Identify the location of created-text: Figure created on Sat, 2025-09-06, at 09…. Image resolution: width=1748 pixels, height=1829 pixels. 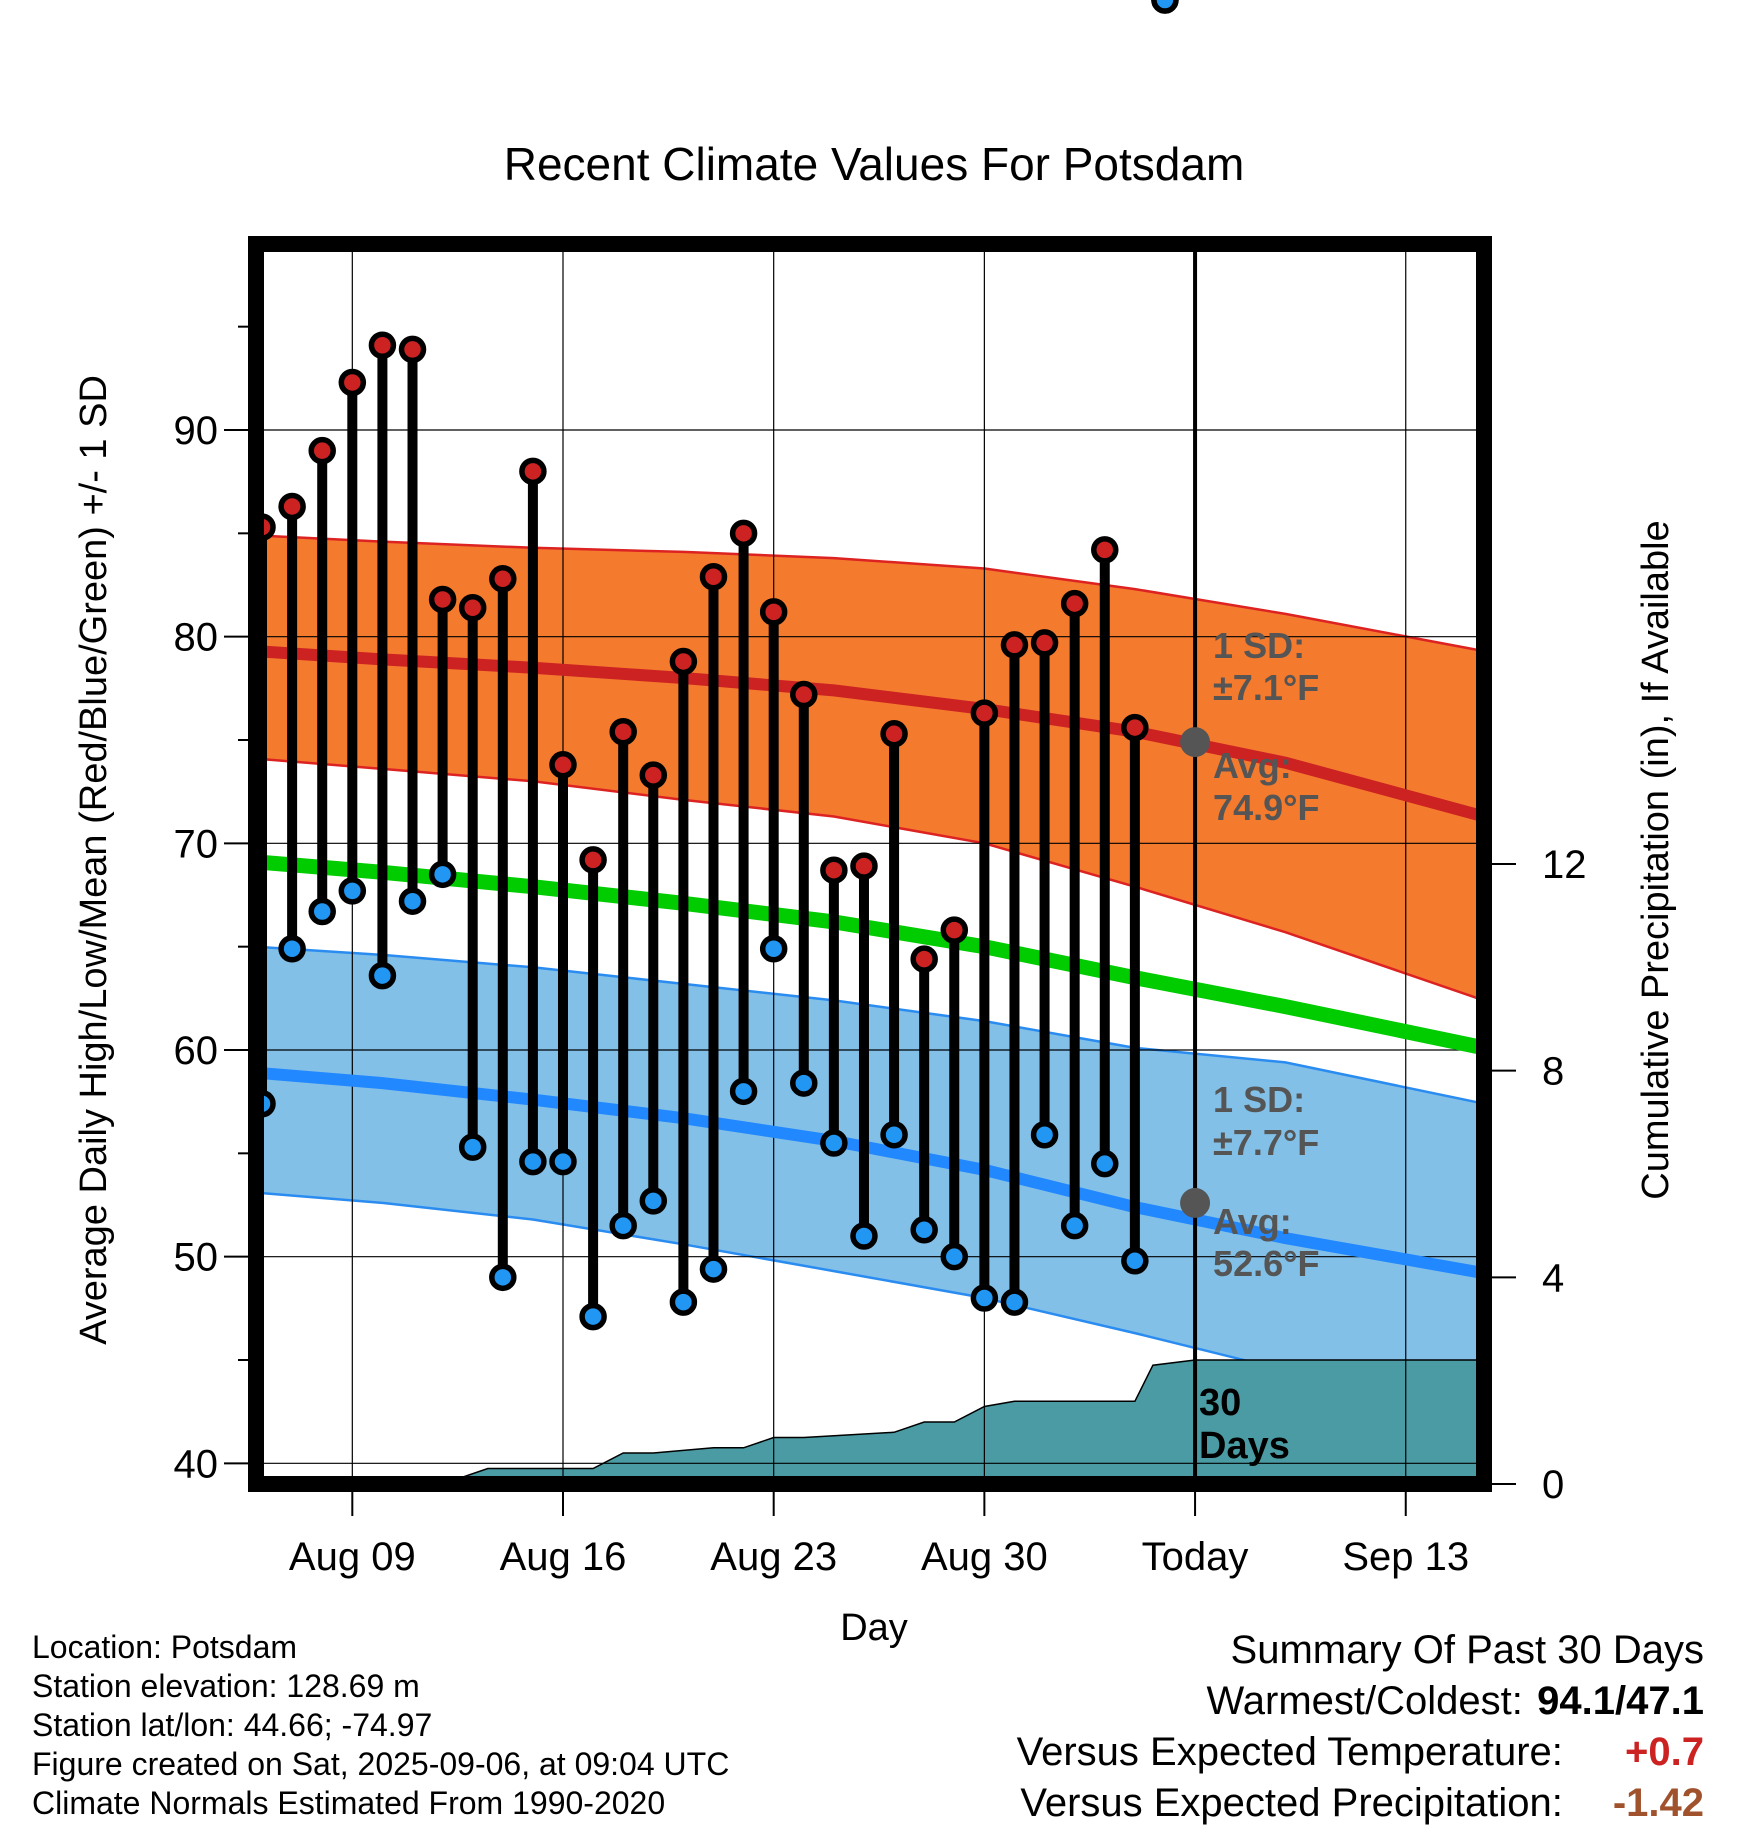
(381, 1764).